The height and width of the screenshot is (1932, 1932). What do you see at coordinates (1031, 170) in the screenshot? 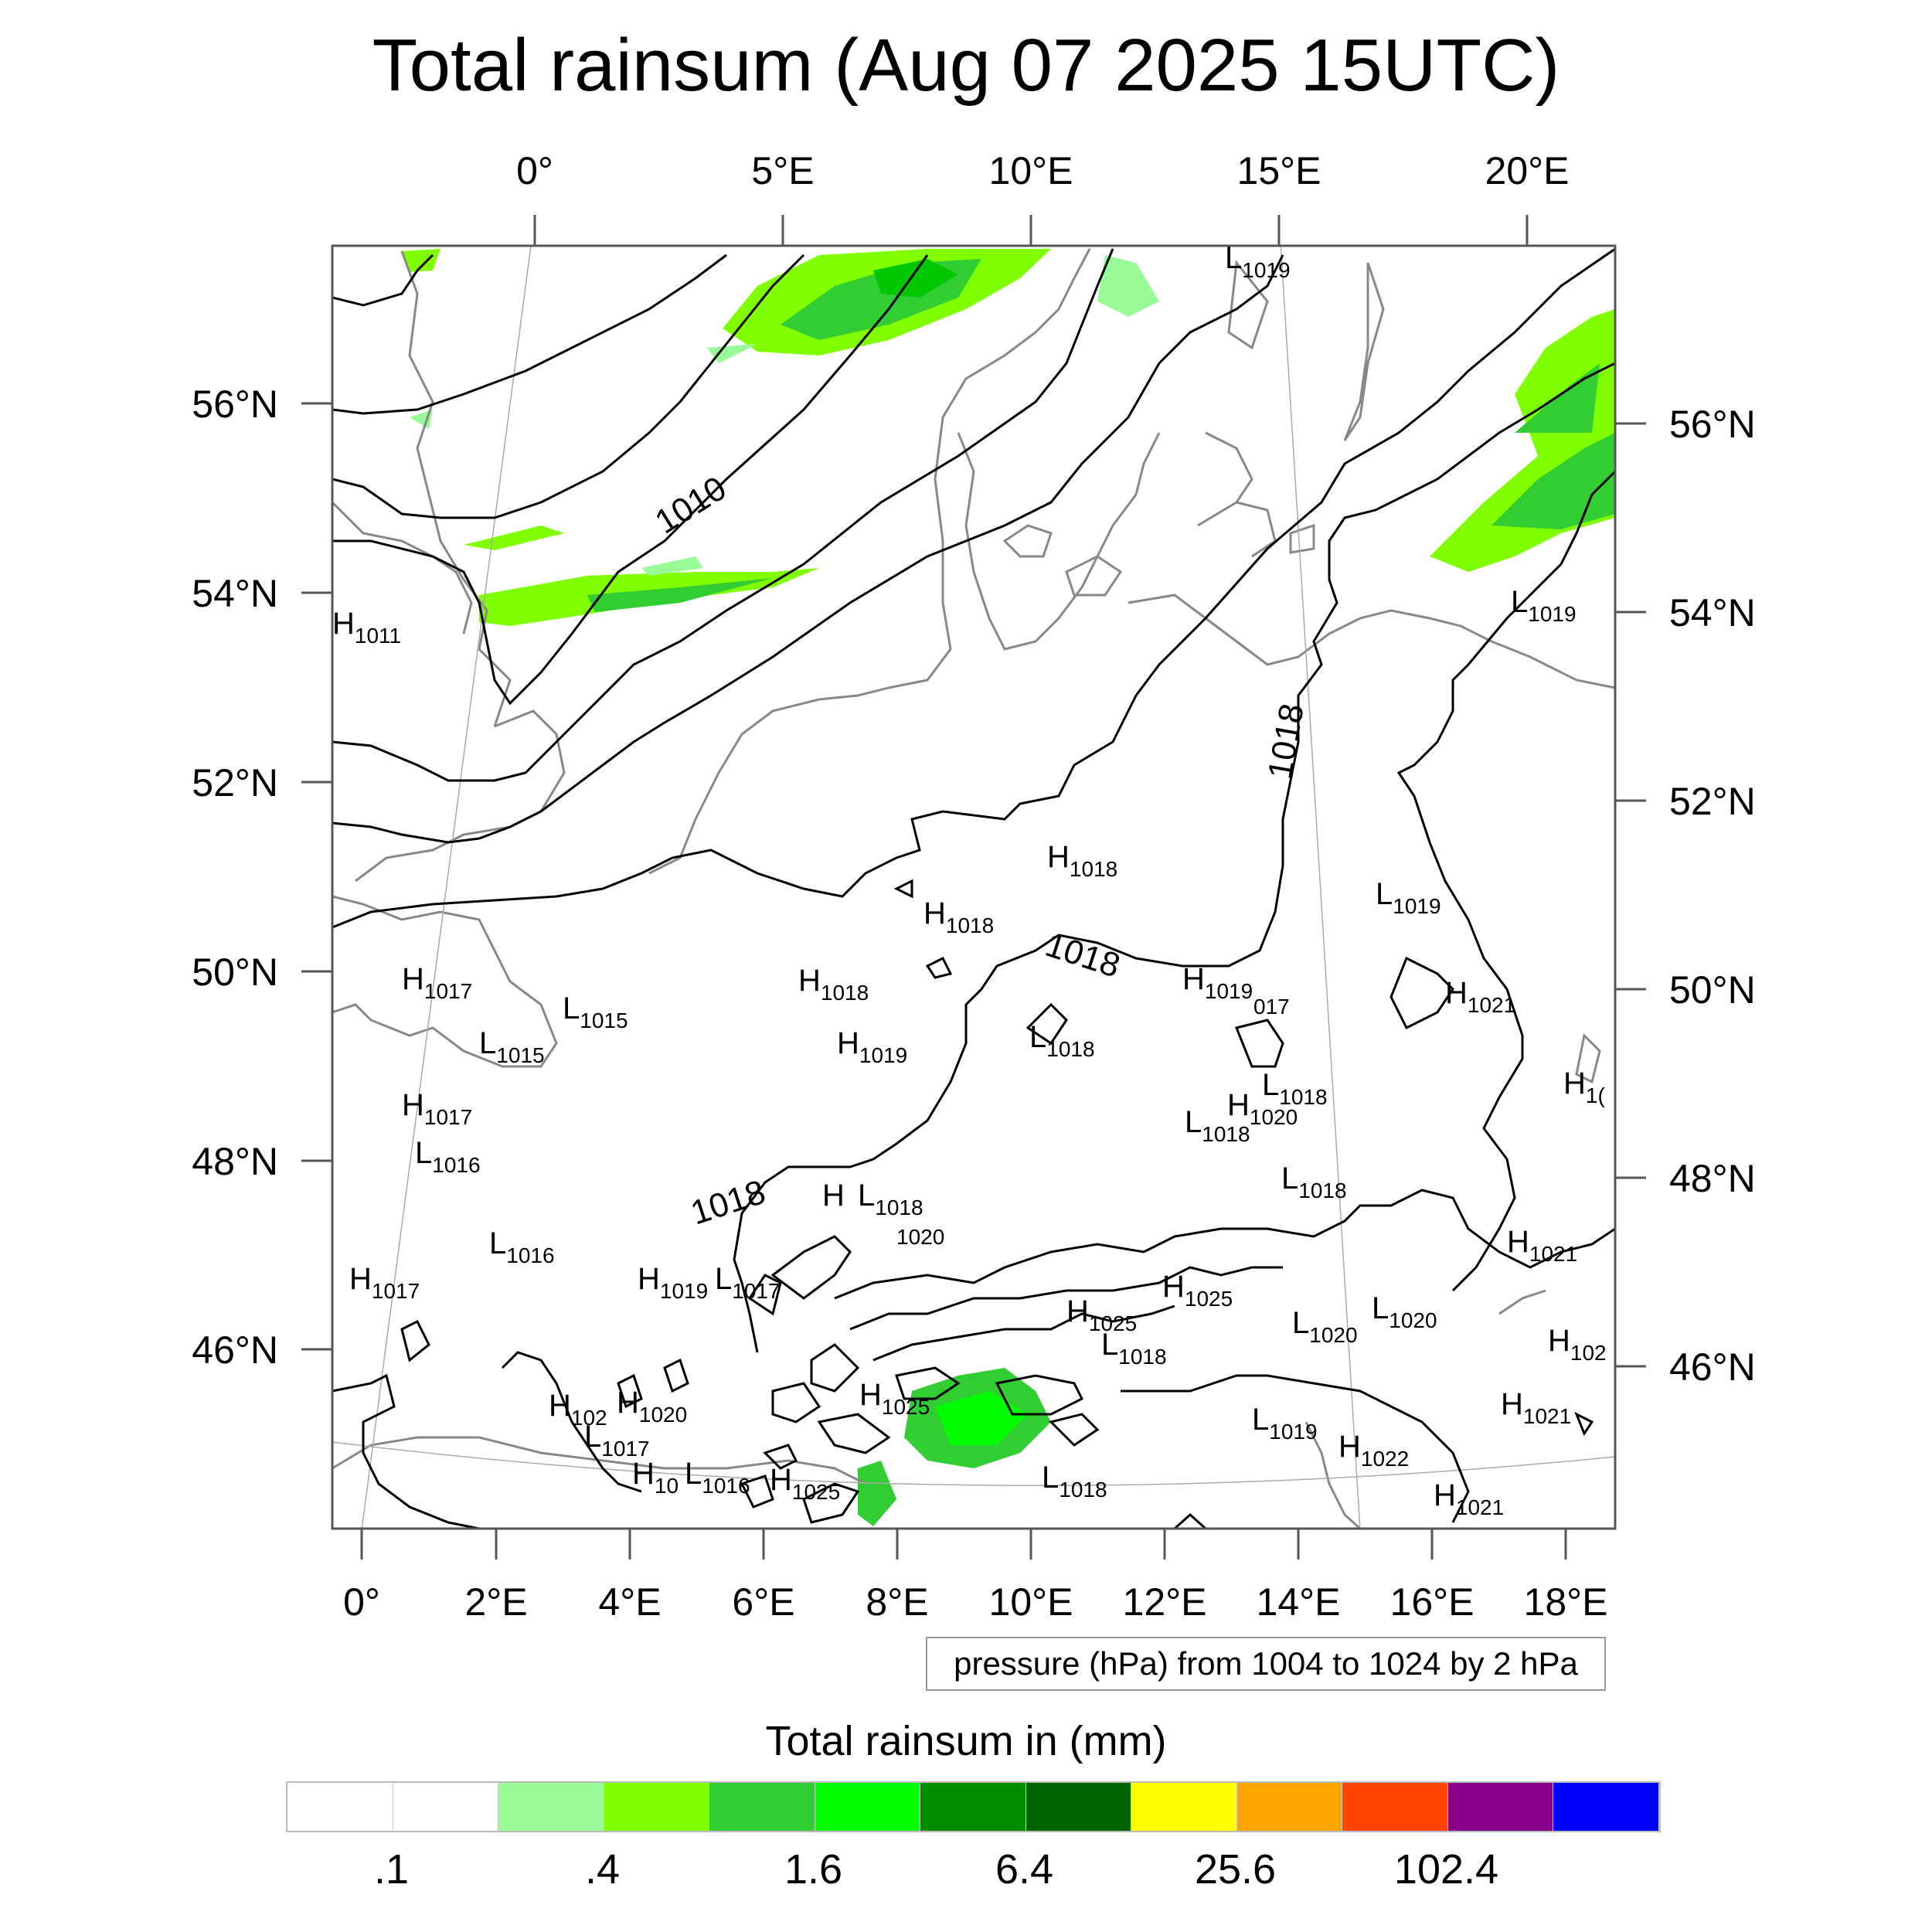
I see `top-lon-label: 10°E` at bounding box center [1031, 170].